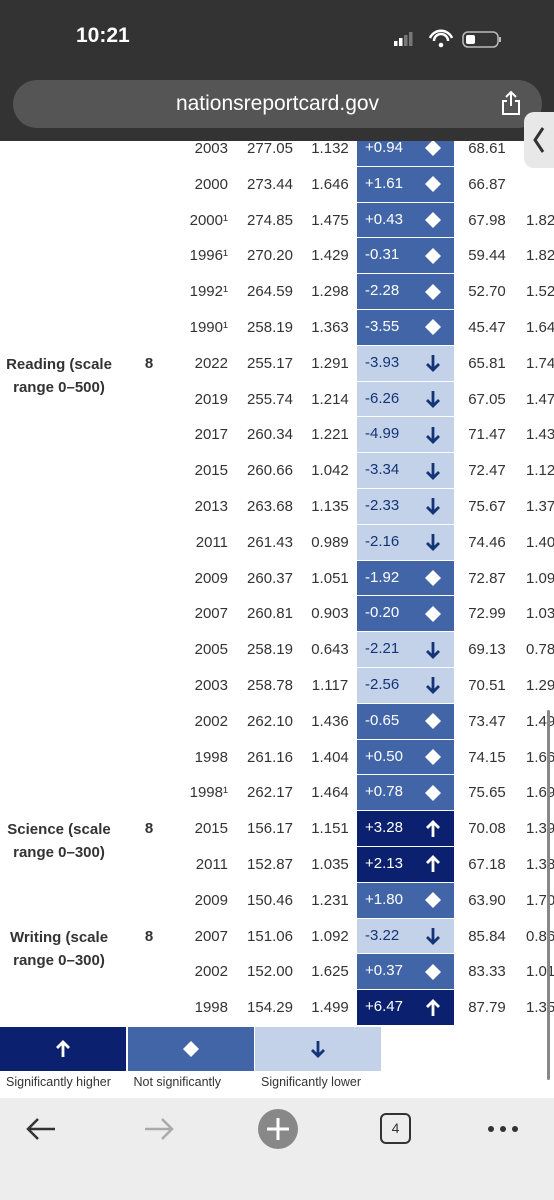 The width and height of the screenshot is (554, 1200). What do you see at coordinates (540, 399) in the screenshot?
I see `value: 1.47` at bounding box center [540, 399].